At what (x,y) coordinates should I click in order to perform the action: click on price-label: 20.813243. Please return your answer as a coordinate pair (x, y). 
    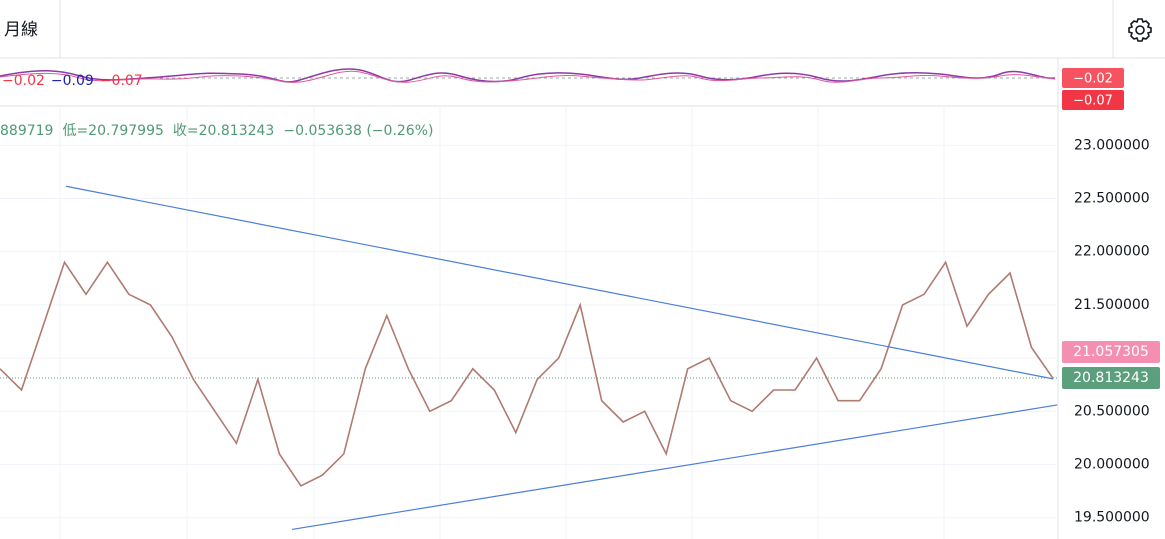
    Looking at the image, I should click on (1111, 378).